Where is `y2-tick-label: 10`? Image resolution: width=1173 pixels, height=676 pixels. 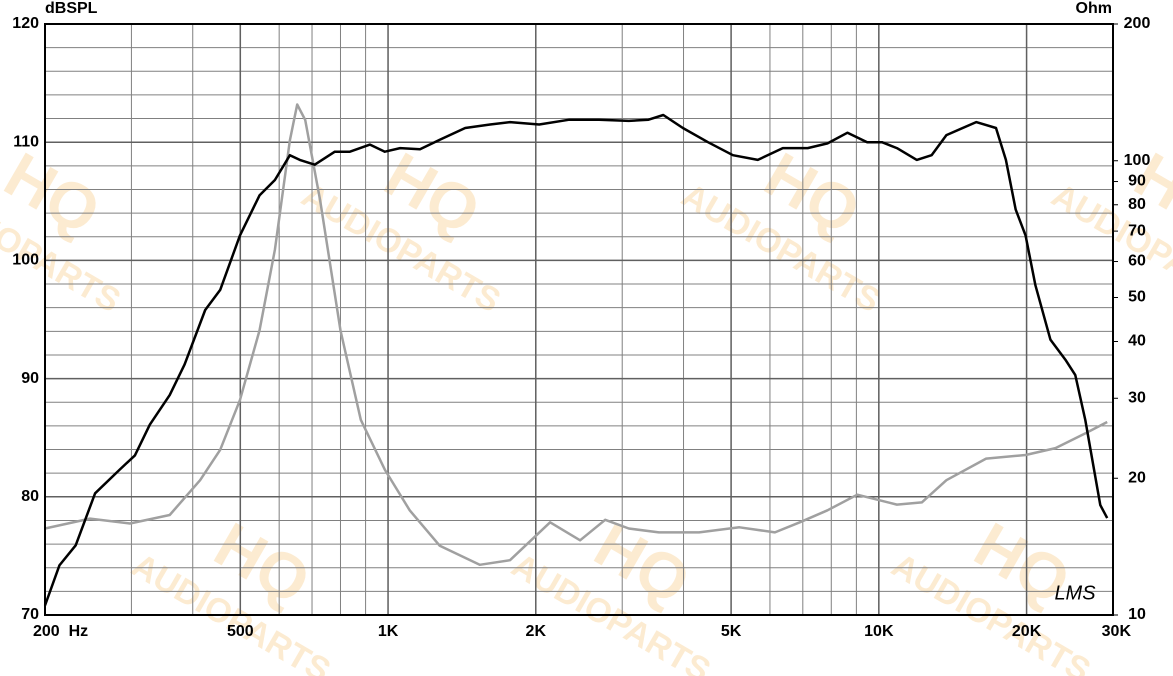
y2-tick-label: 10 is located at coordinates (1137, 614).